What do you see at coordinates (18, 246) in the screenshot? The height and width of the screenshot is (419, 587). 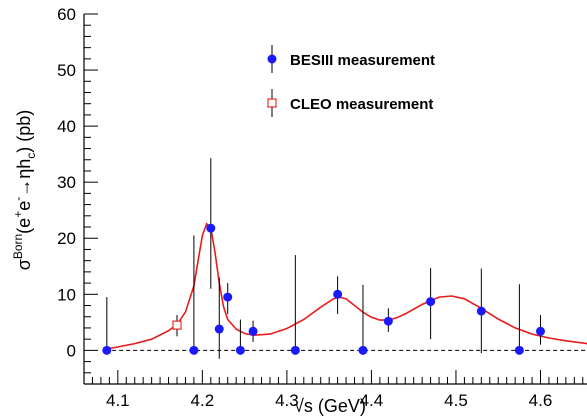 I see `y-title-sup-born: Born` at bounding box center [18, 246].